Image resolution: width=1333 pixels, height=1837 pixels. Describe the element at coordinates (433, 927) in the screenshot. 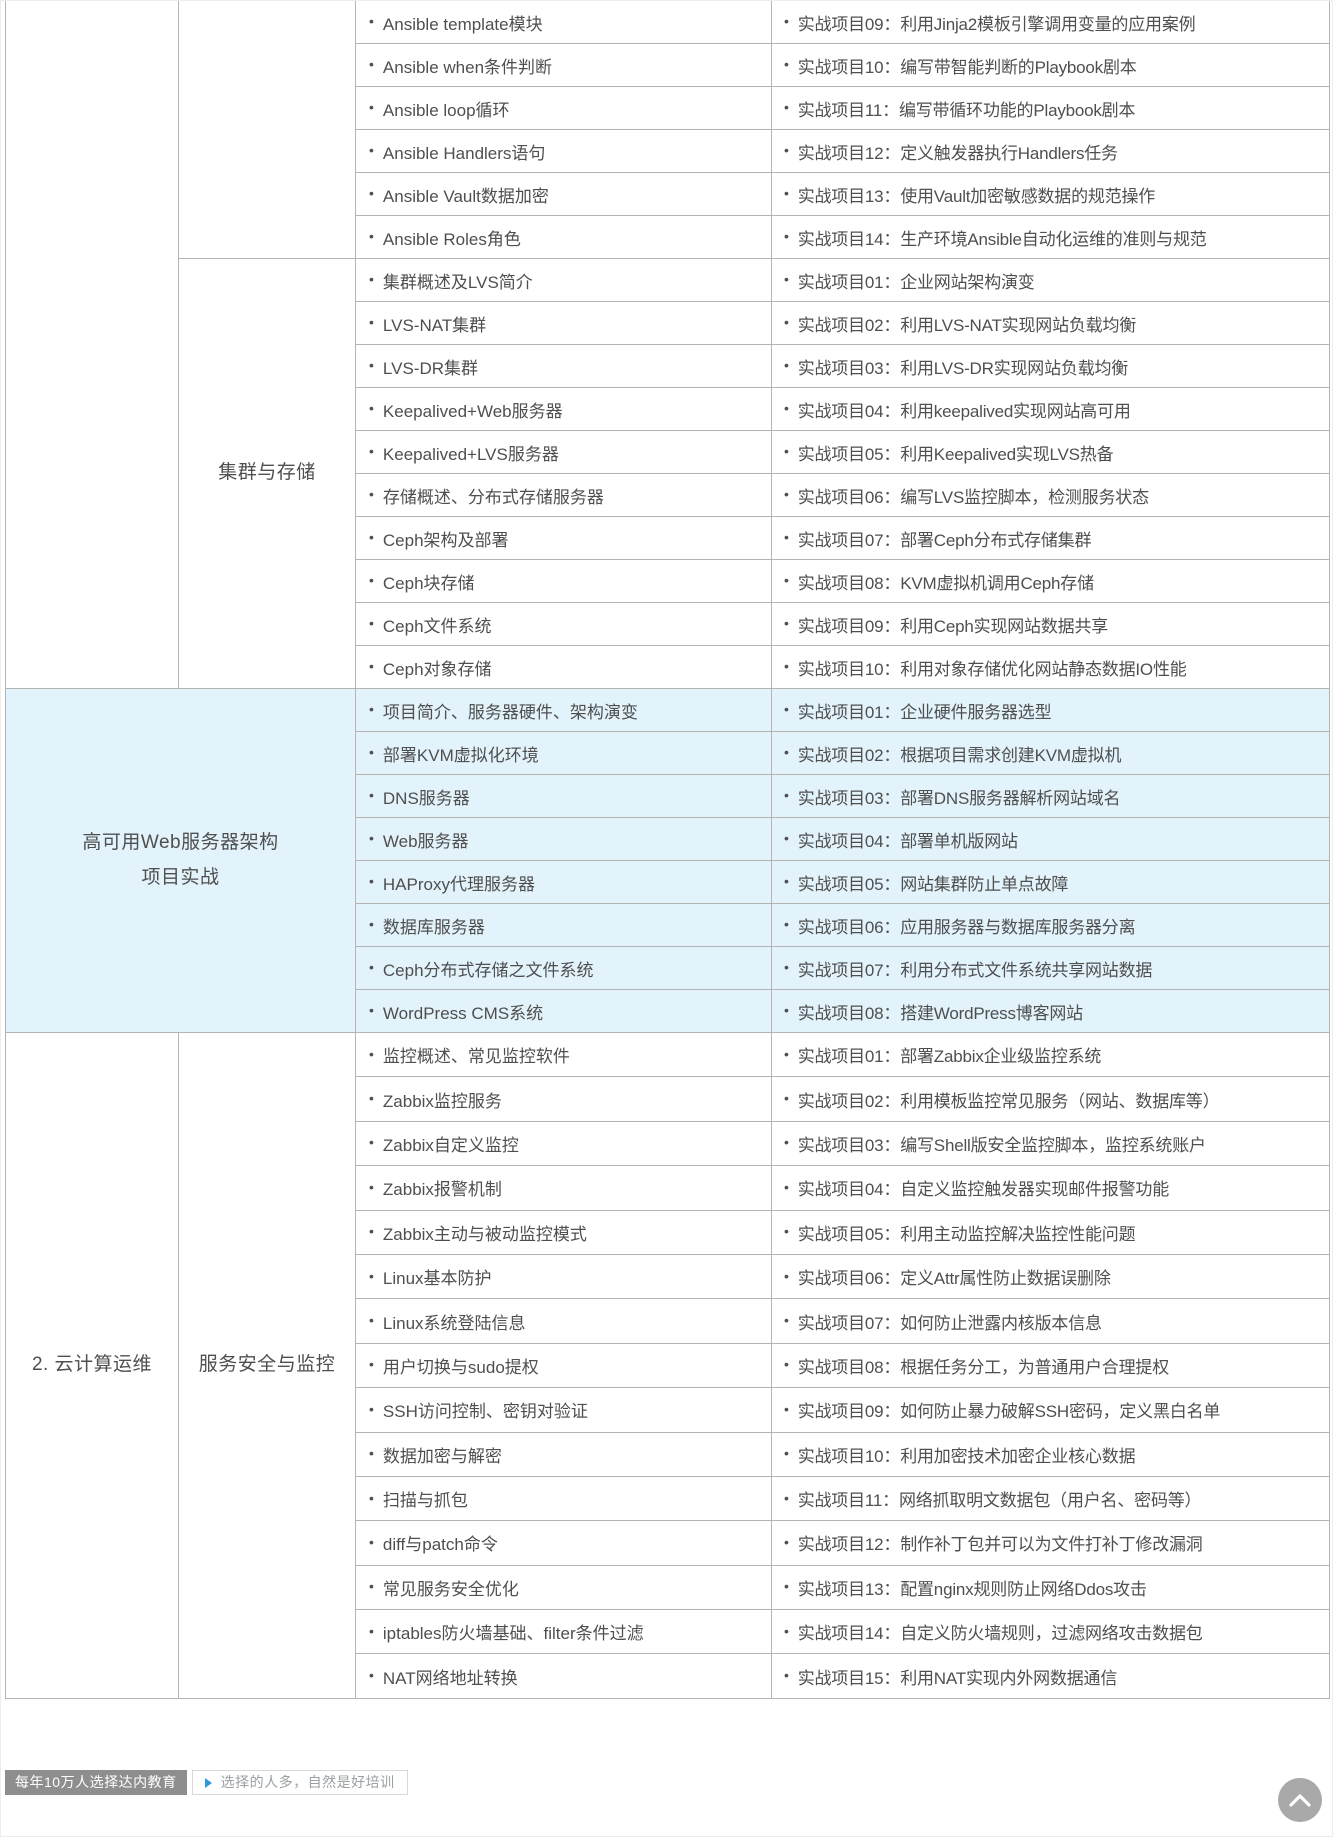

I see `topic-text: 数据库服务器` at that location.